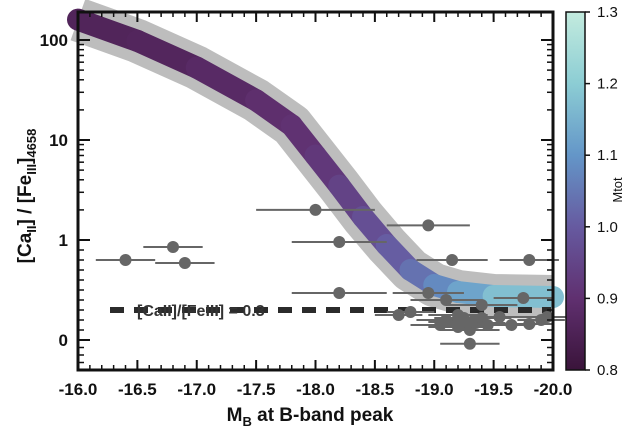  Describe the element at coordinates (591, 191) in the screenshot. I see `colorbar: 0.8 0.9 1.0 1.1 1.2 1.3` at that location.